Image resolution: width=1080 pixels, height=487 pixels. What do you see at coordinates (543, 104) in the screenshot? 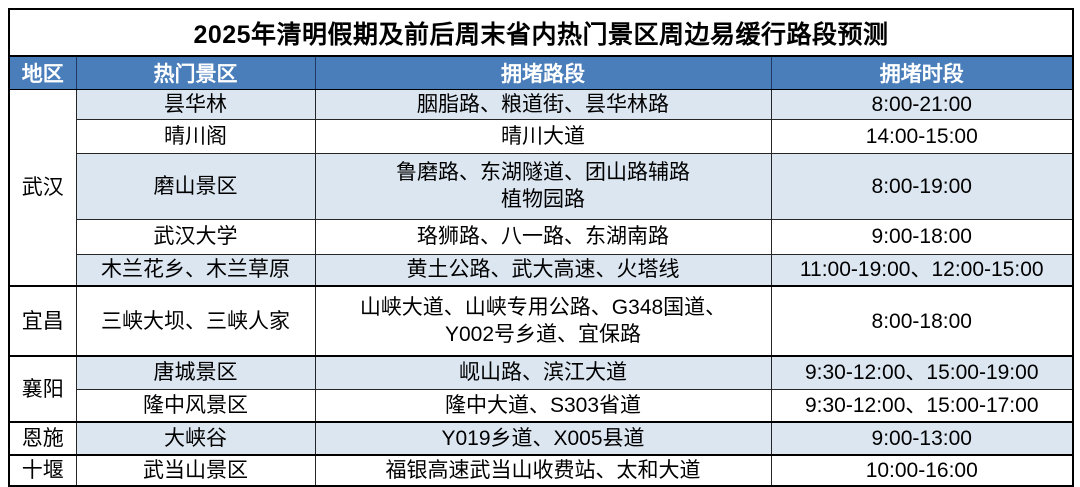
I see `roads-cell: 胭脂路、粮道街、昙华林路` at bounding box center [543, 104].